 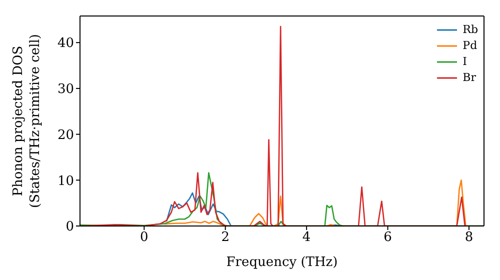 What do you see at coordinates (469, 78) in the screenshot?
I see `legend-label: Br` at bounding box center [469, 78].